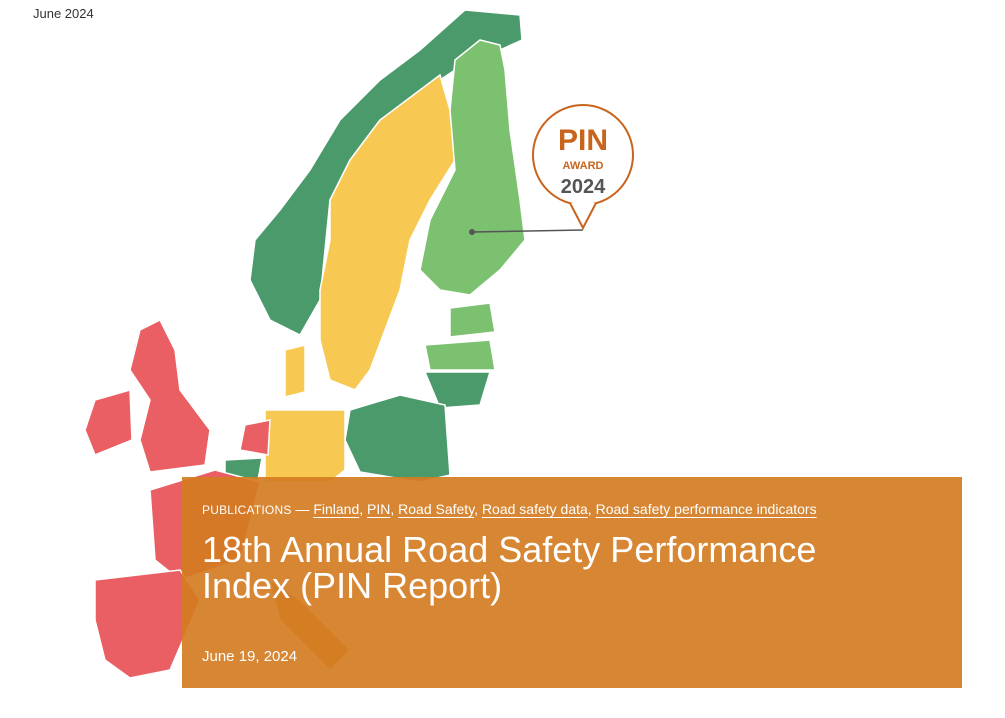  I want to click on lithuania, so click(457, 390).